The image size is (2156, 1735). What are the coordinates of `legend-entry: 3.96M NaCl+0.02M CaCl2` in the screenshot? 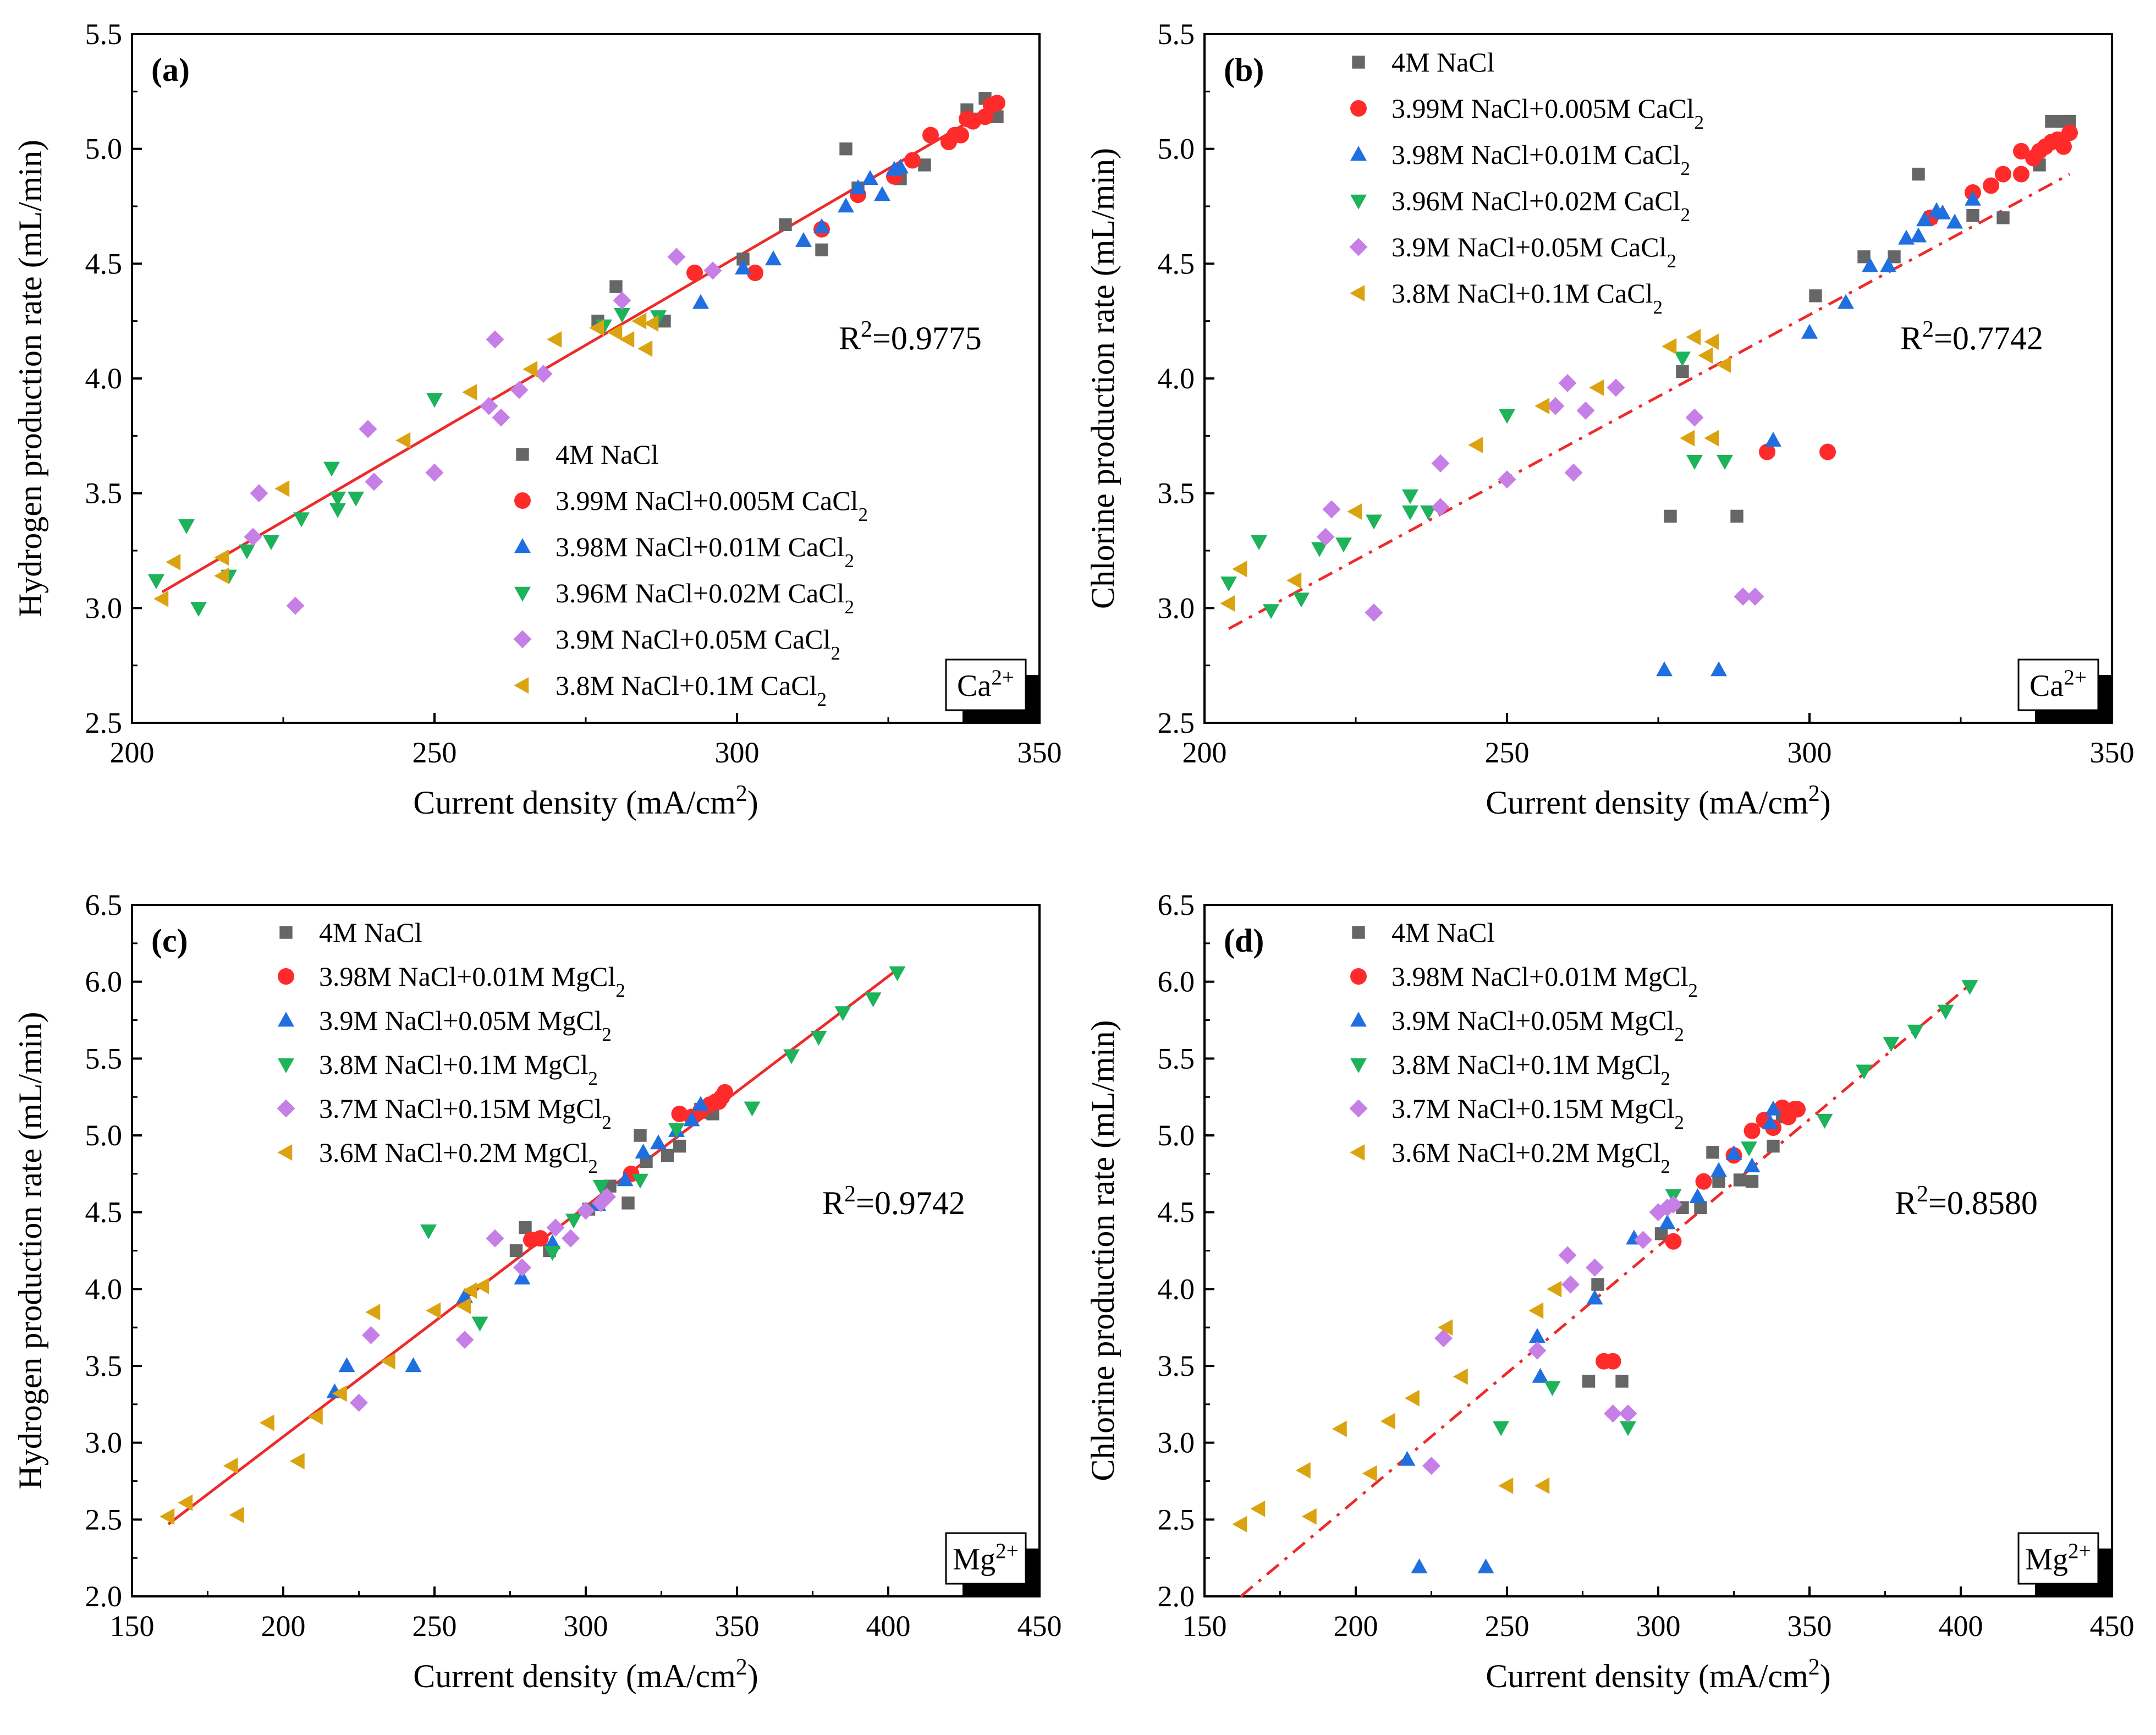 It's located at (1541, 205).